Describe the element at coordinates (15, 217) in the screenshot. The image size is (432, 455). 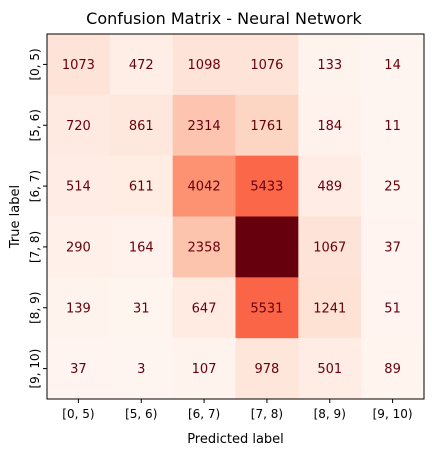
I see `y-axis-label: True label` at that location.